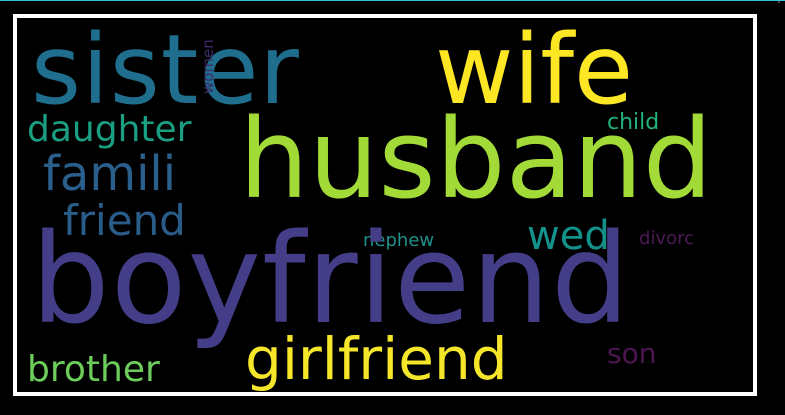 Image resolution: width=785 pixels, height=415 pixels. I want to click on word-wed: wed, so click(568, 236).